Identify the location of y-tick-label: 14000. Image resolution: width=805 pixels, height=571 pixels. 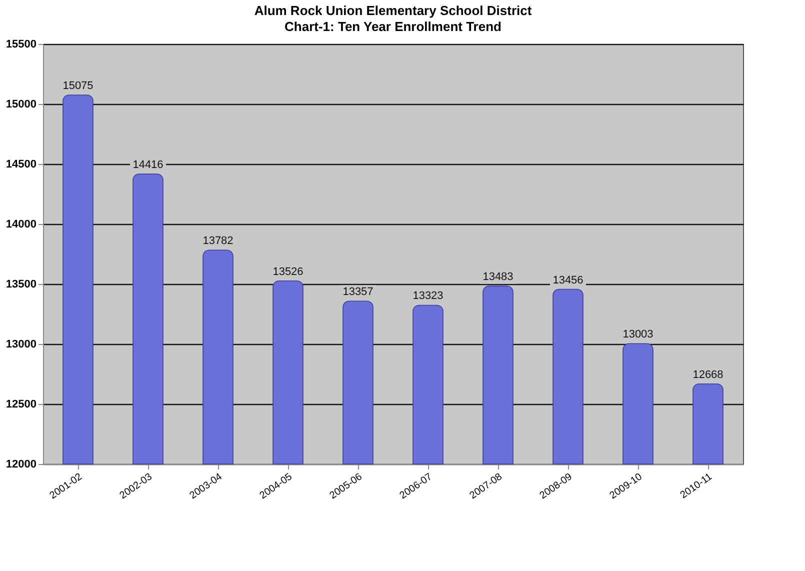
(21, 224).